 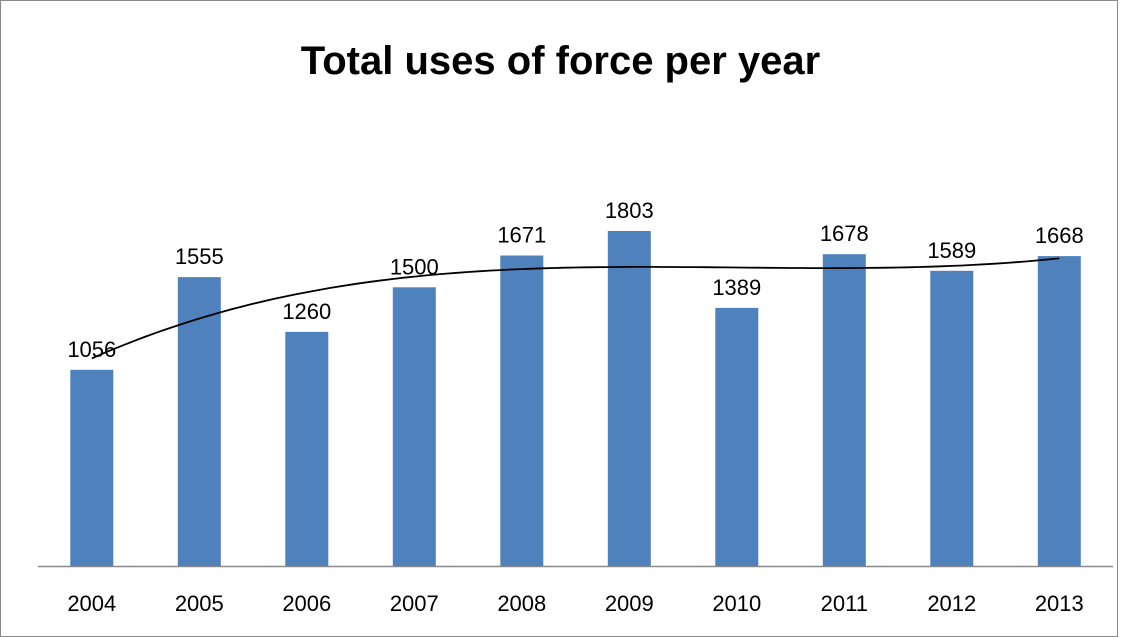 What do you see at coordinates (575, 308) in the screenshot?
I see `trendline` at bounding box center [575, 308].